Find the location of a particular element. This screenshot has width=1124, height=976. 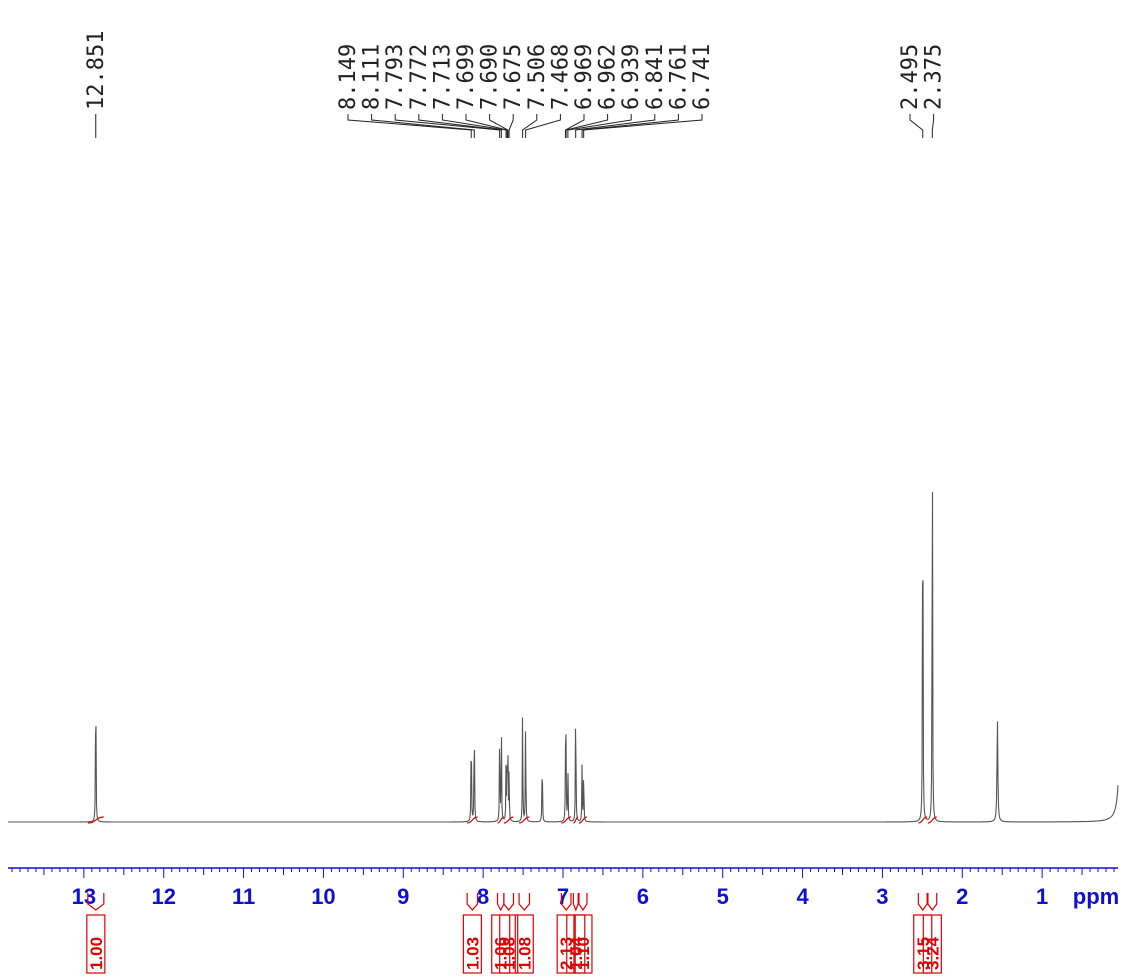

x-axis: ppm 13 12 11 10 9 8 7 6 5 4 3 2 1 is located at coordinates (563, 888).